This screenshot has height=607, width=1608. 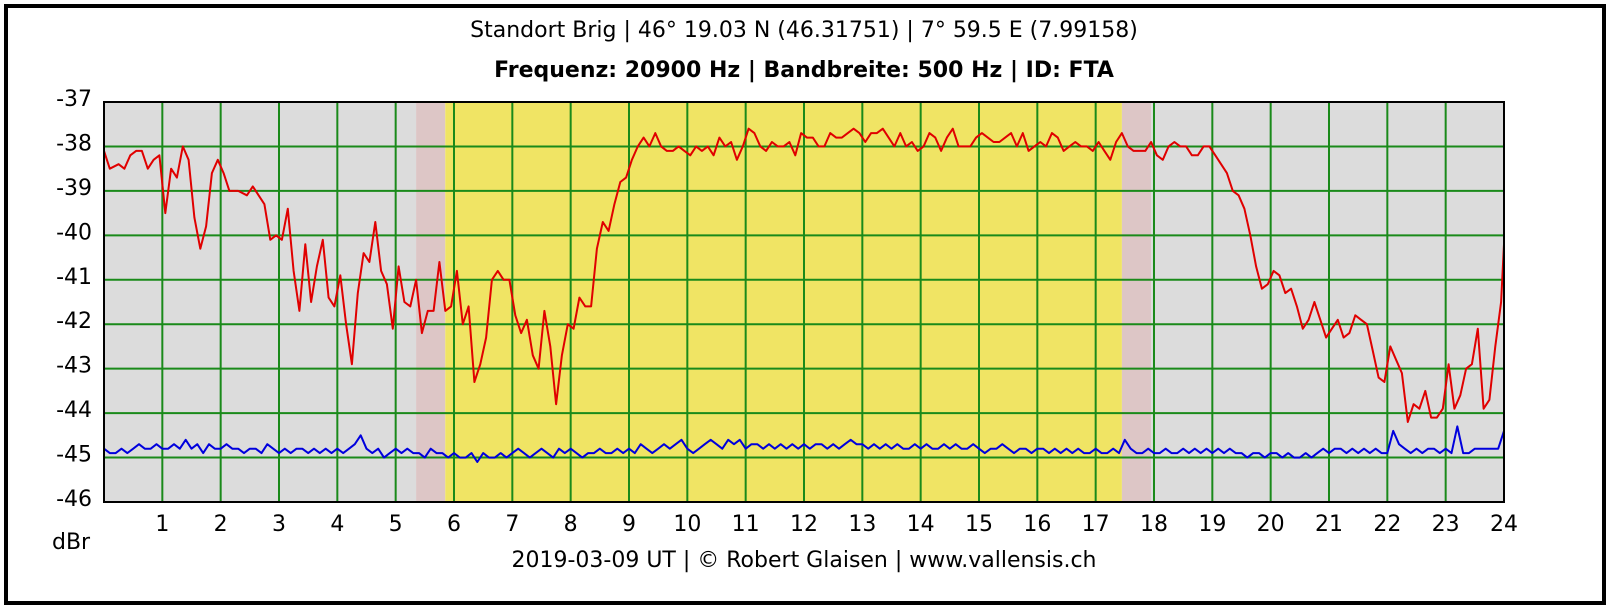 What do you see at coordinates (979, 524) in the screenshot?
I see `x-tick-label: 15` at bounding box center [979, 524].